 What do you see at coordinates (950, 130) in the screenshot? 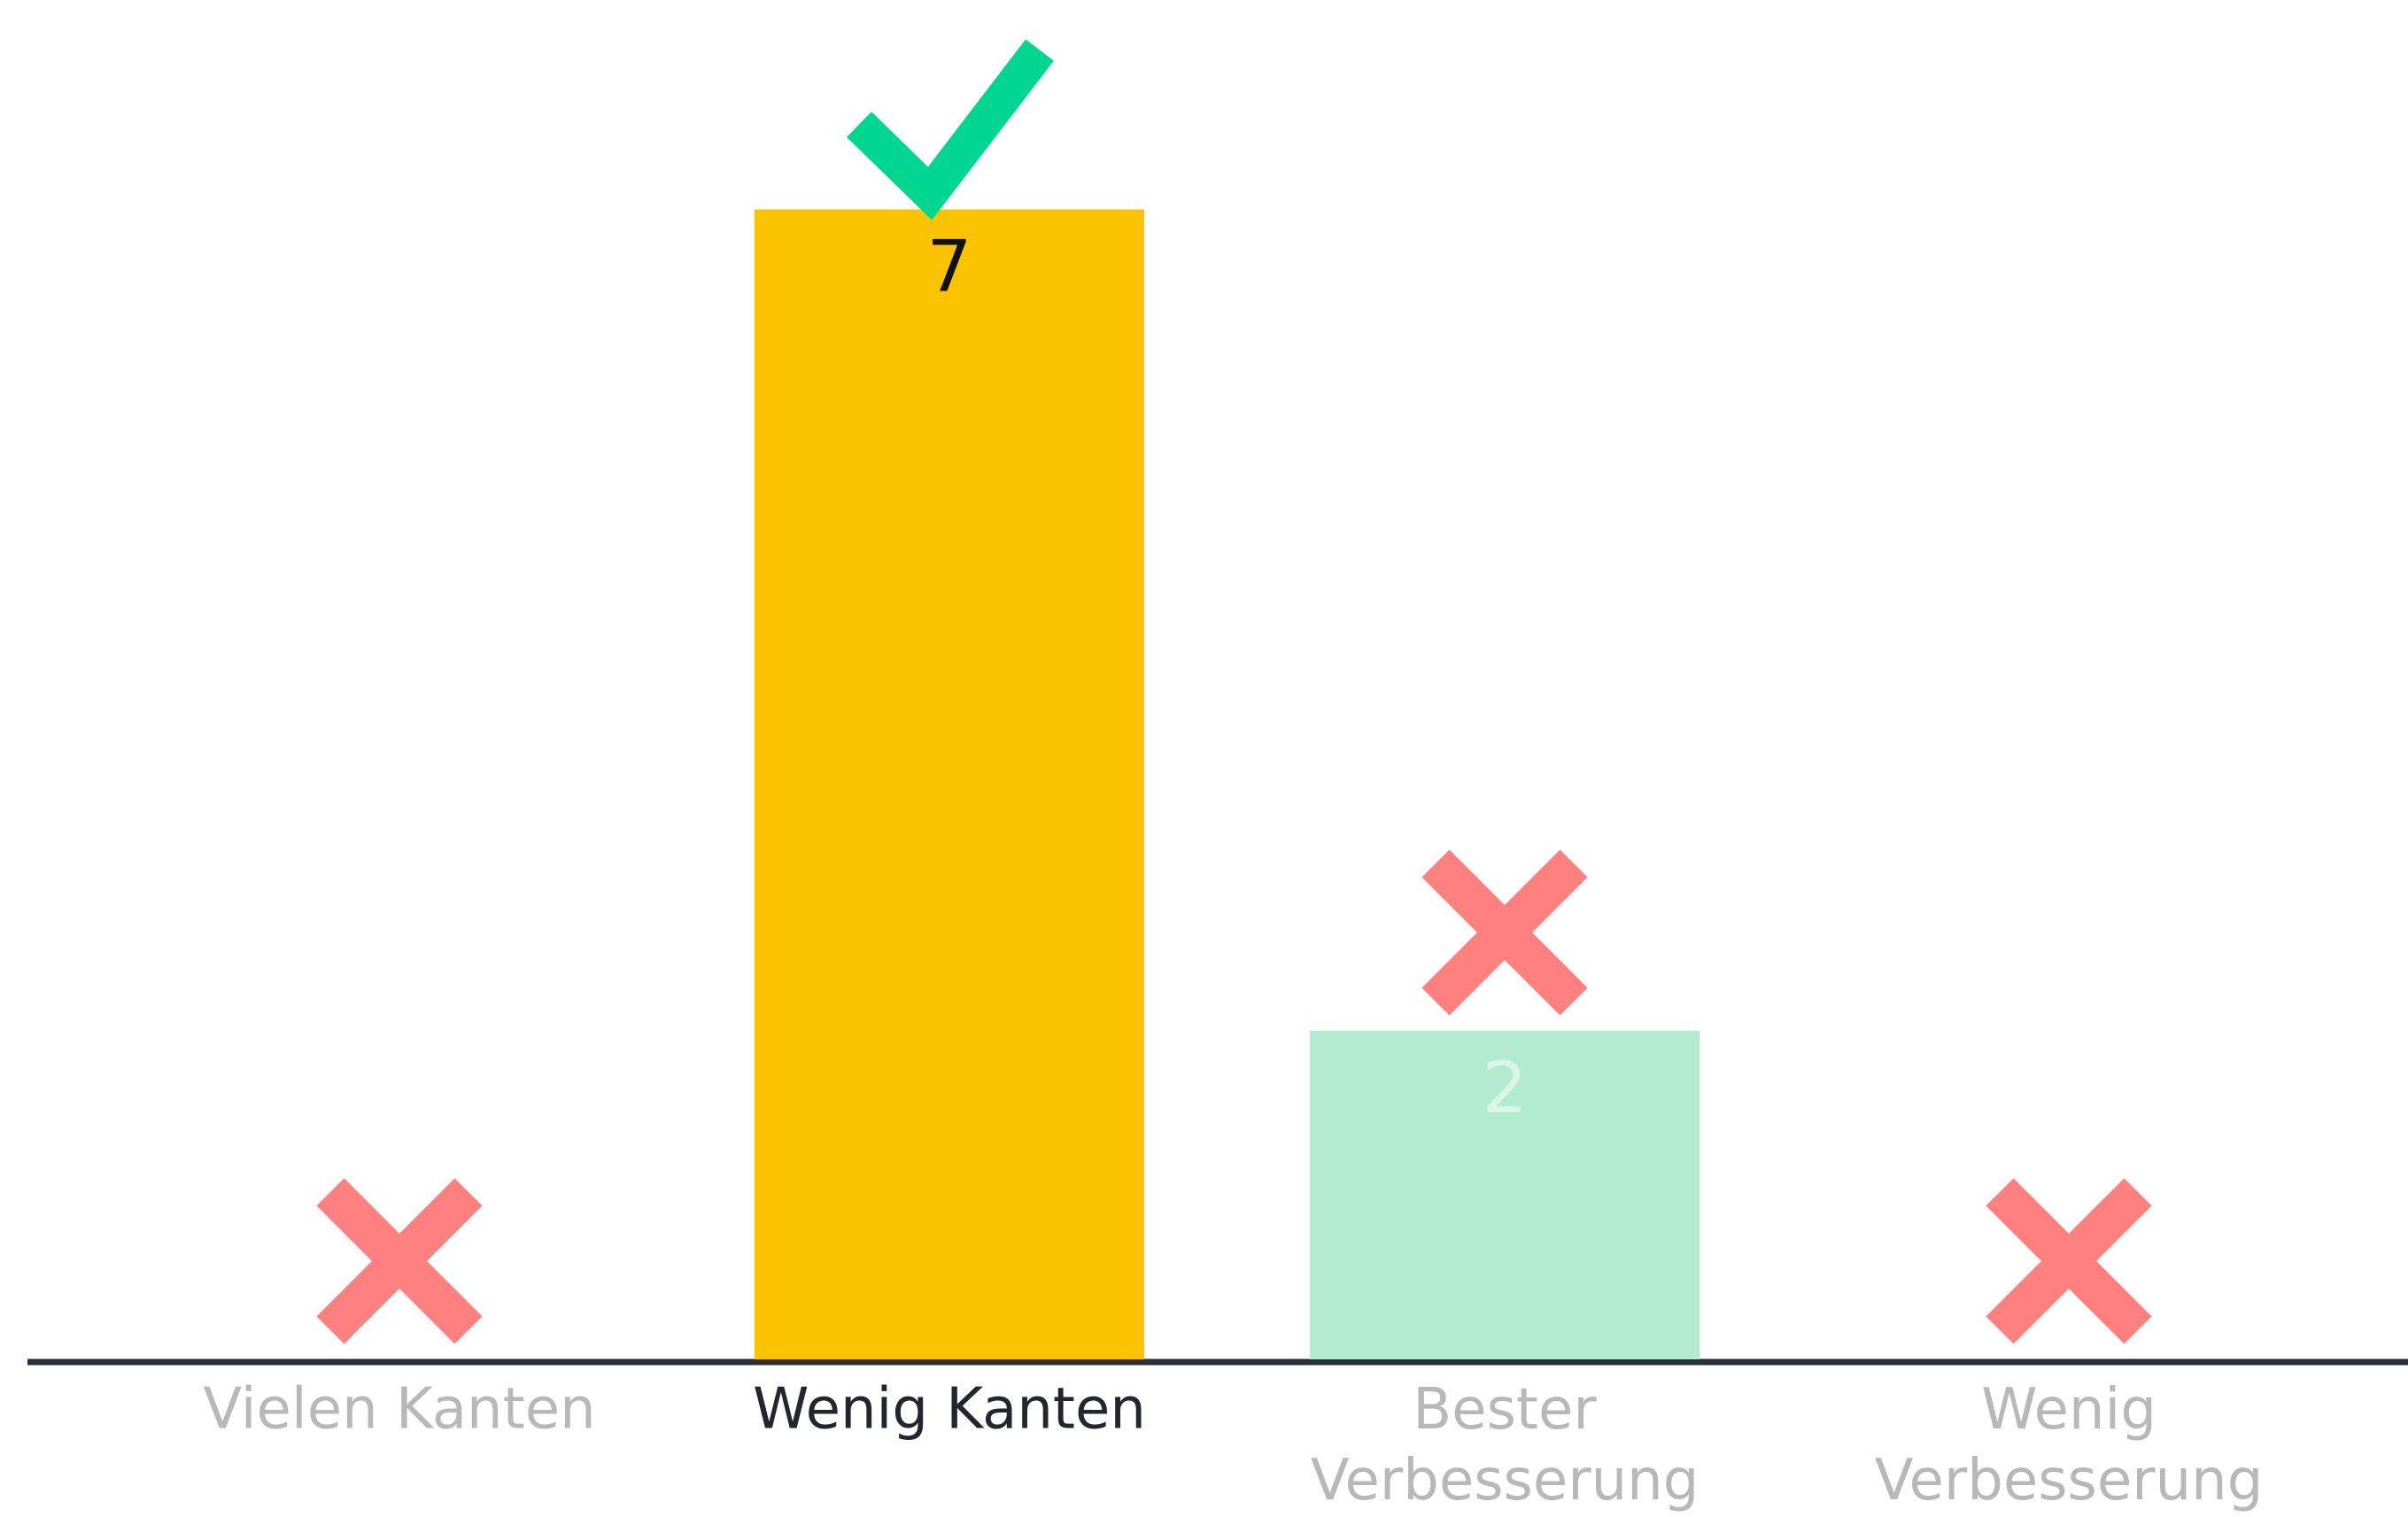
I see `check-icon` at bounding box center [950, 130].